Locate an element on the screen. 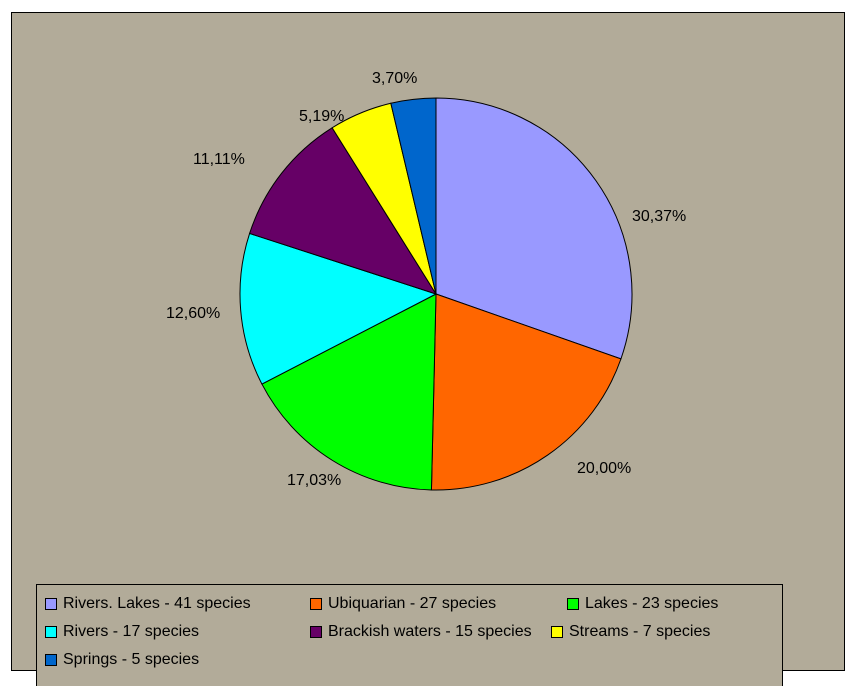 The height and width of the screenshot is (686, 849). legend-item: Lakes - 23 species is located at coordinates (642, 604).